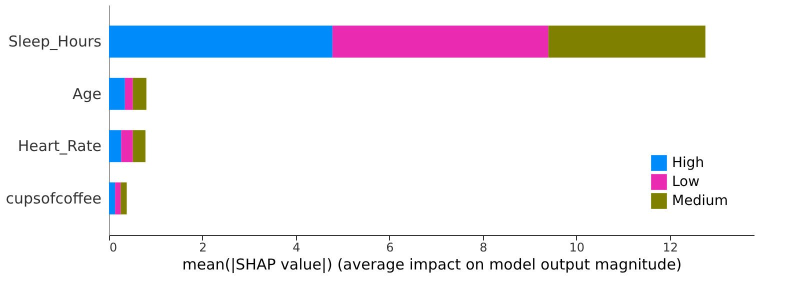 This screenshot has height=300, width=790. Describe the element at coordinates (114, 247) in the screenshot. I see `x-tick-label: 0` at that location.